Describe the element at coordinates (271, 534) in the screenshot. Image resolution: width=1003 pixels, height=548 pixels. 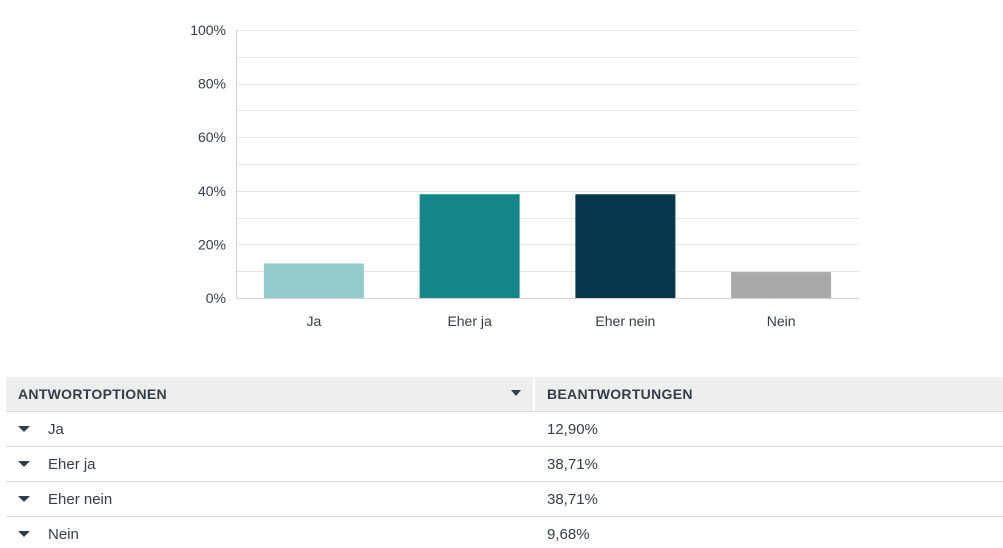
I see `option-cell: Nein` at that location.